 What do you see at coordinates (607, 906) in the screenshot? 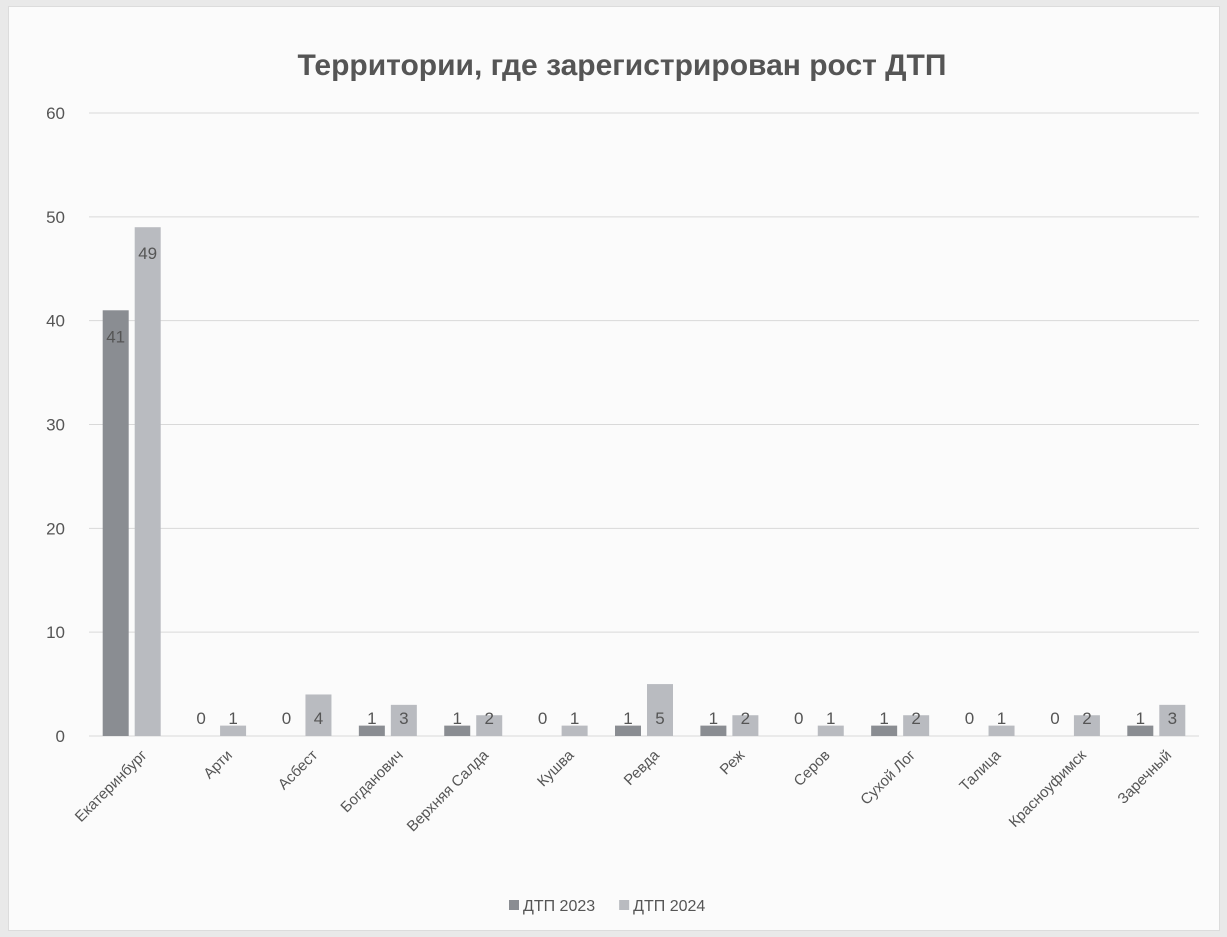
I see `legend: ДТП 2023 ДТП 2024` at bounding box center [607, 906].